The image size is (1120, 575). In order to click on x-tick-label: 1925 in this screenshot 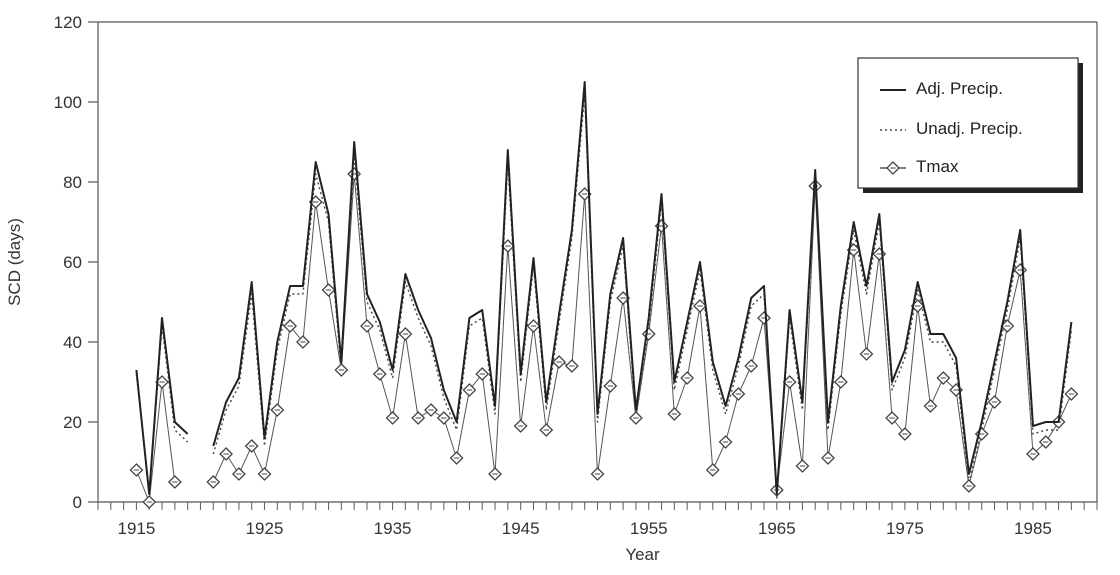, I will do `click(265, 528)`.